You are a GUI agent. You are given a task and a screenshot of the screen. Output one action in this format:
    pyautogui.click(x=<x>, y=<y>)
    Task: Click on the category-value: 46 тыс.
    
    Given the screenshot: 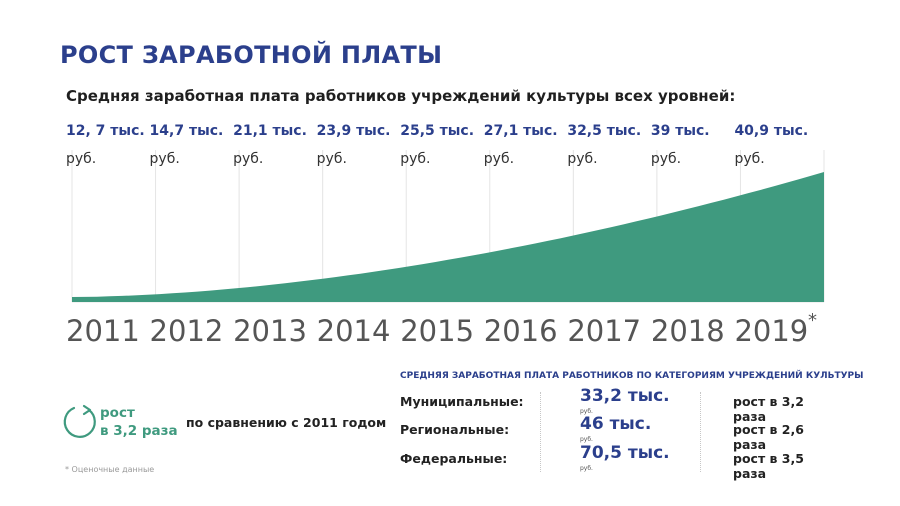 What is the action you would take?
    pyautogui.click(x=616, y=424)
    